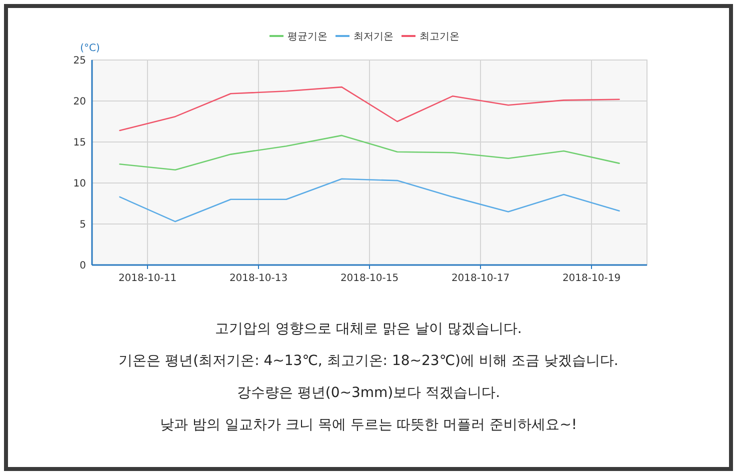  Describe the element at coordinates (79, 102) in the screenshot. I see `y-tick-label: 20` at that location.